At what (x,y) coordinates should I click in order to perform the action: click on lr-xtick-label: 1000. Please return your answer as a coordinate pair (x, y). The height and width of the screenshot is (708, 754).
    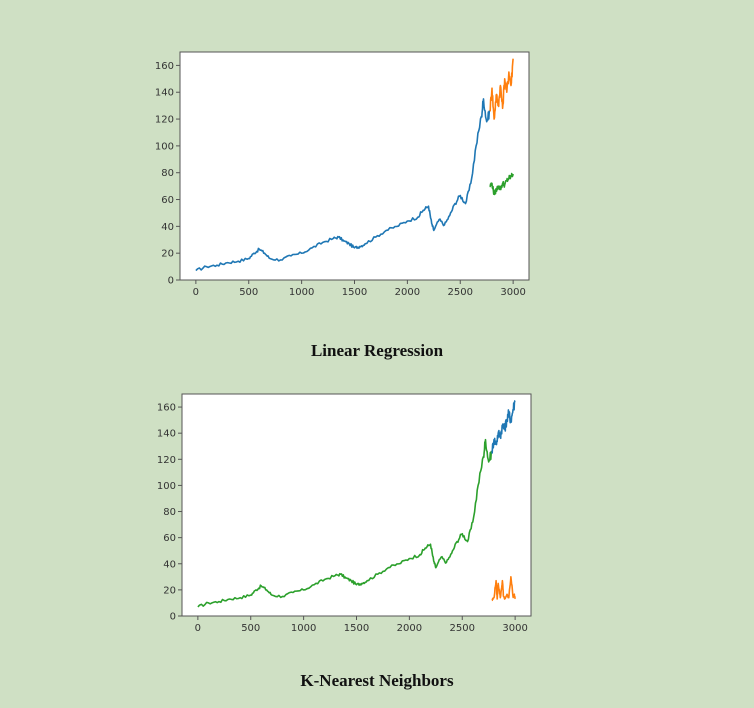
    Looking at the image, I should click on (301, 292).